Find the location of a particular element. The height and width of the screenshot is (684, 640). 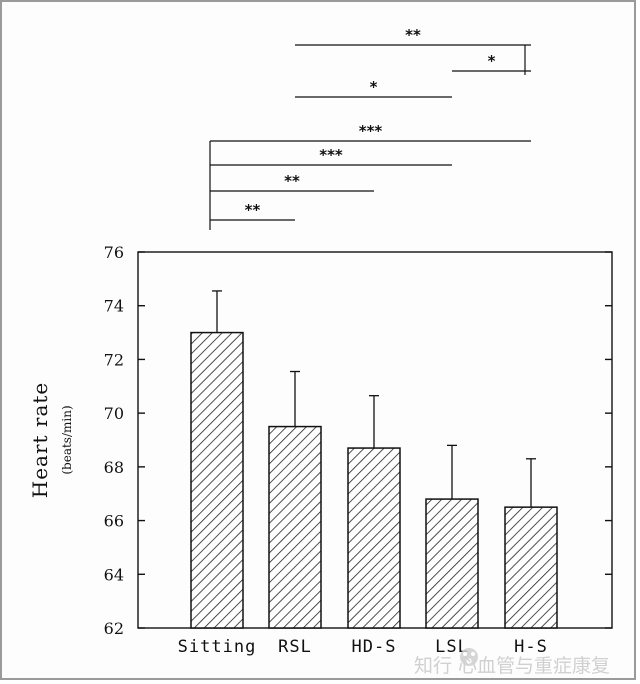

x-category-label: HD-S is located at coordinates (374, 647).